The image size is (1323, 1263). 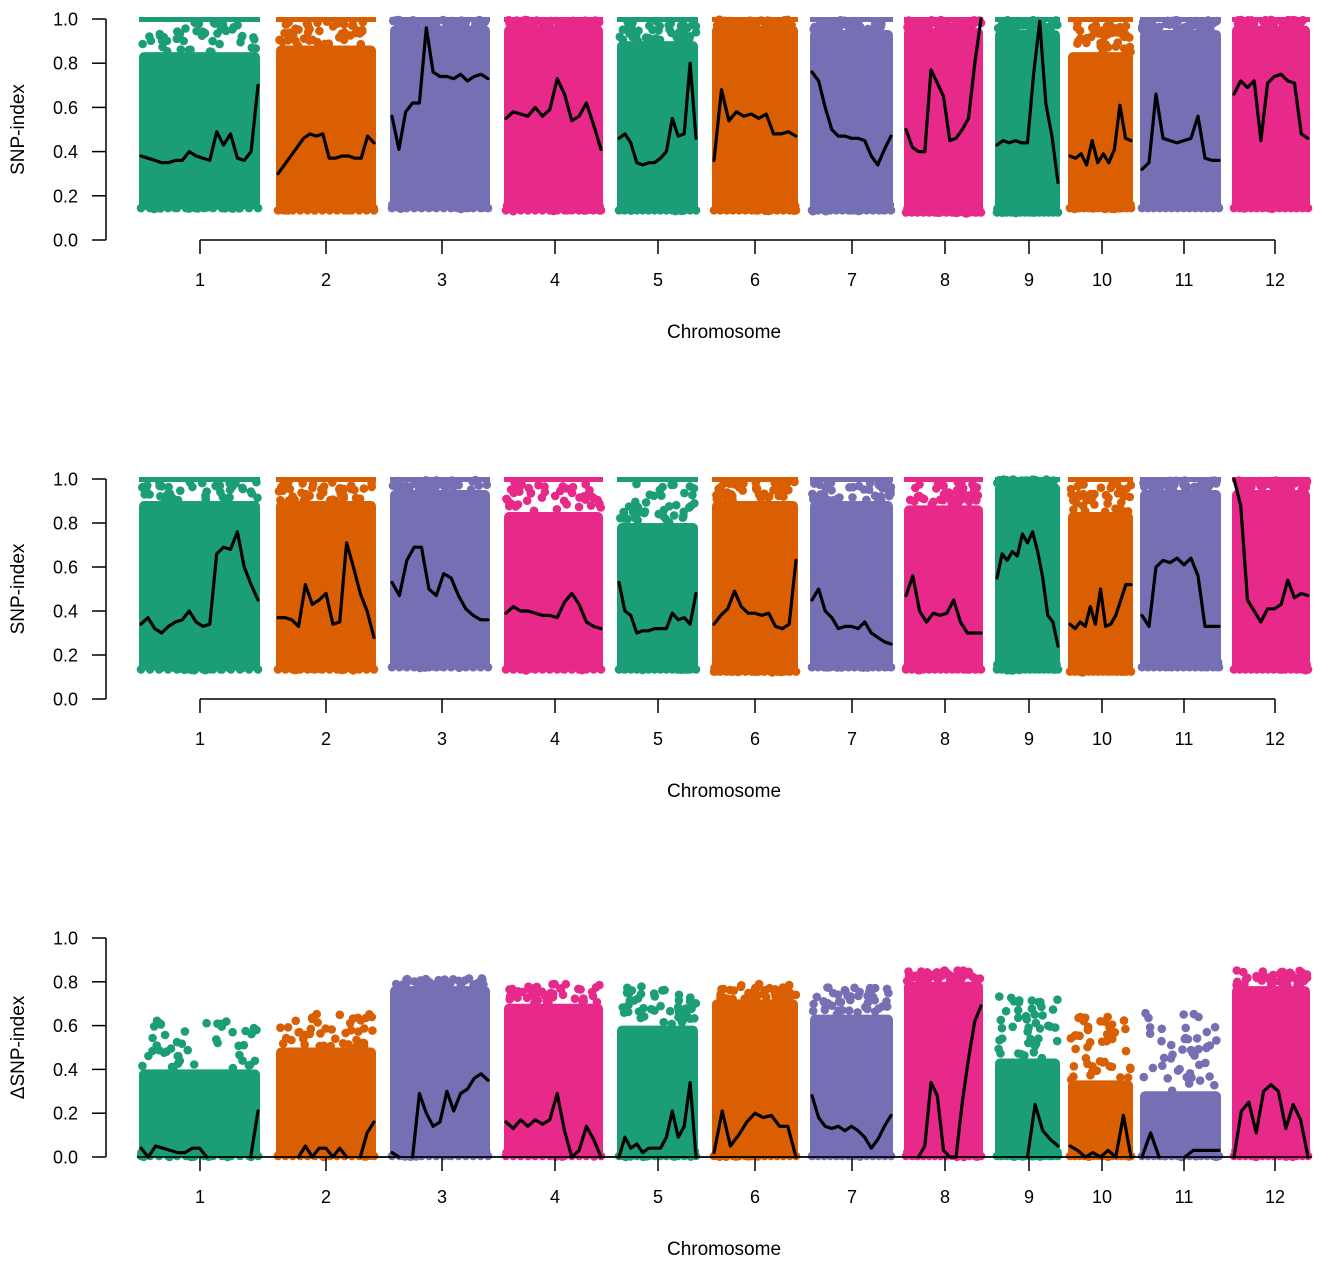 I want to click on x-tick-label: 11, so click(x=1184, y=280).